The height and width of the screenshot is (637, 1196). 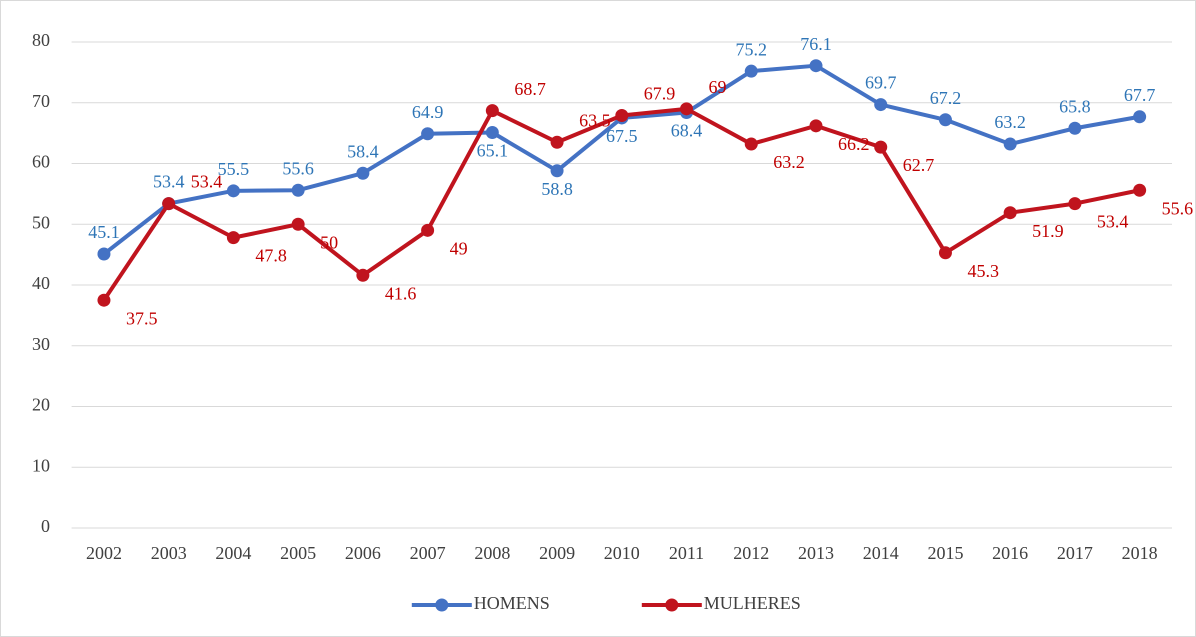 What do you see at coordinates (459, 248) in the screenshot?
I see `data-label: 49` at bounding box center [459, 248].